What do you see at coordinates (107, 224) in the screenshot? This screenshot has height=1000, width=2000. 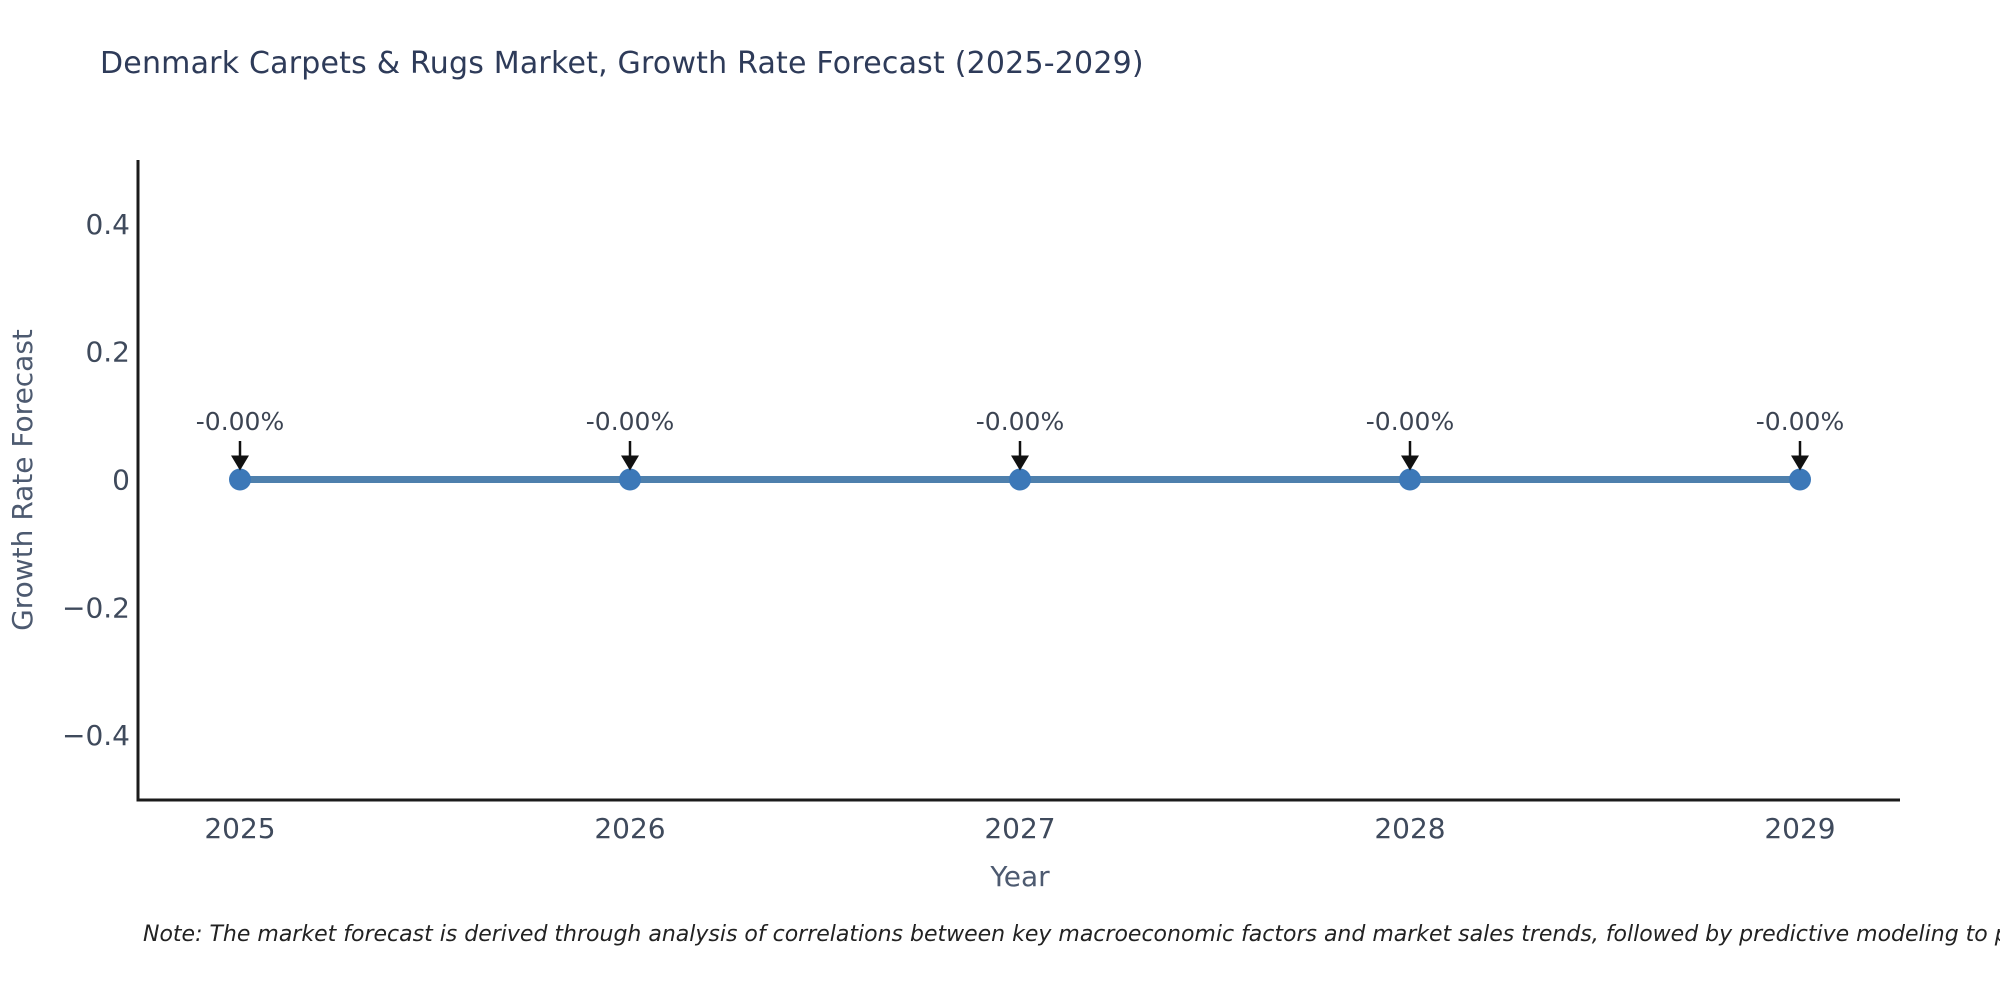 I see `y-tick-label: 0.4` at bounding box center [107, 224].